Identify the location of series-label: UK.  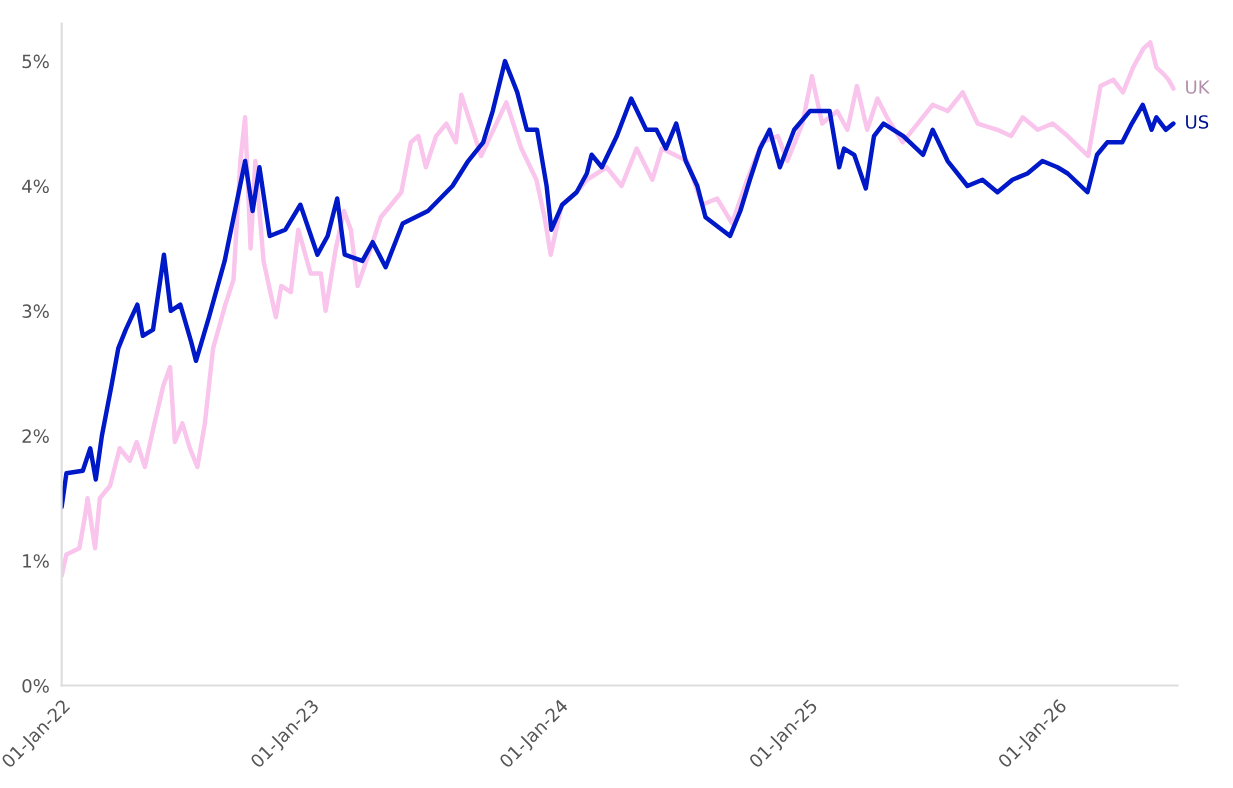
(1198, 87).